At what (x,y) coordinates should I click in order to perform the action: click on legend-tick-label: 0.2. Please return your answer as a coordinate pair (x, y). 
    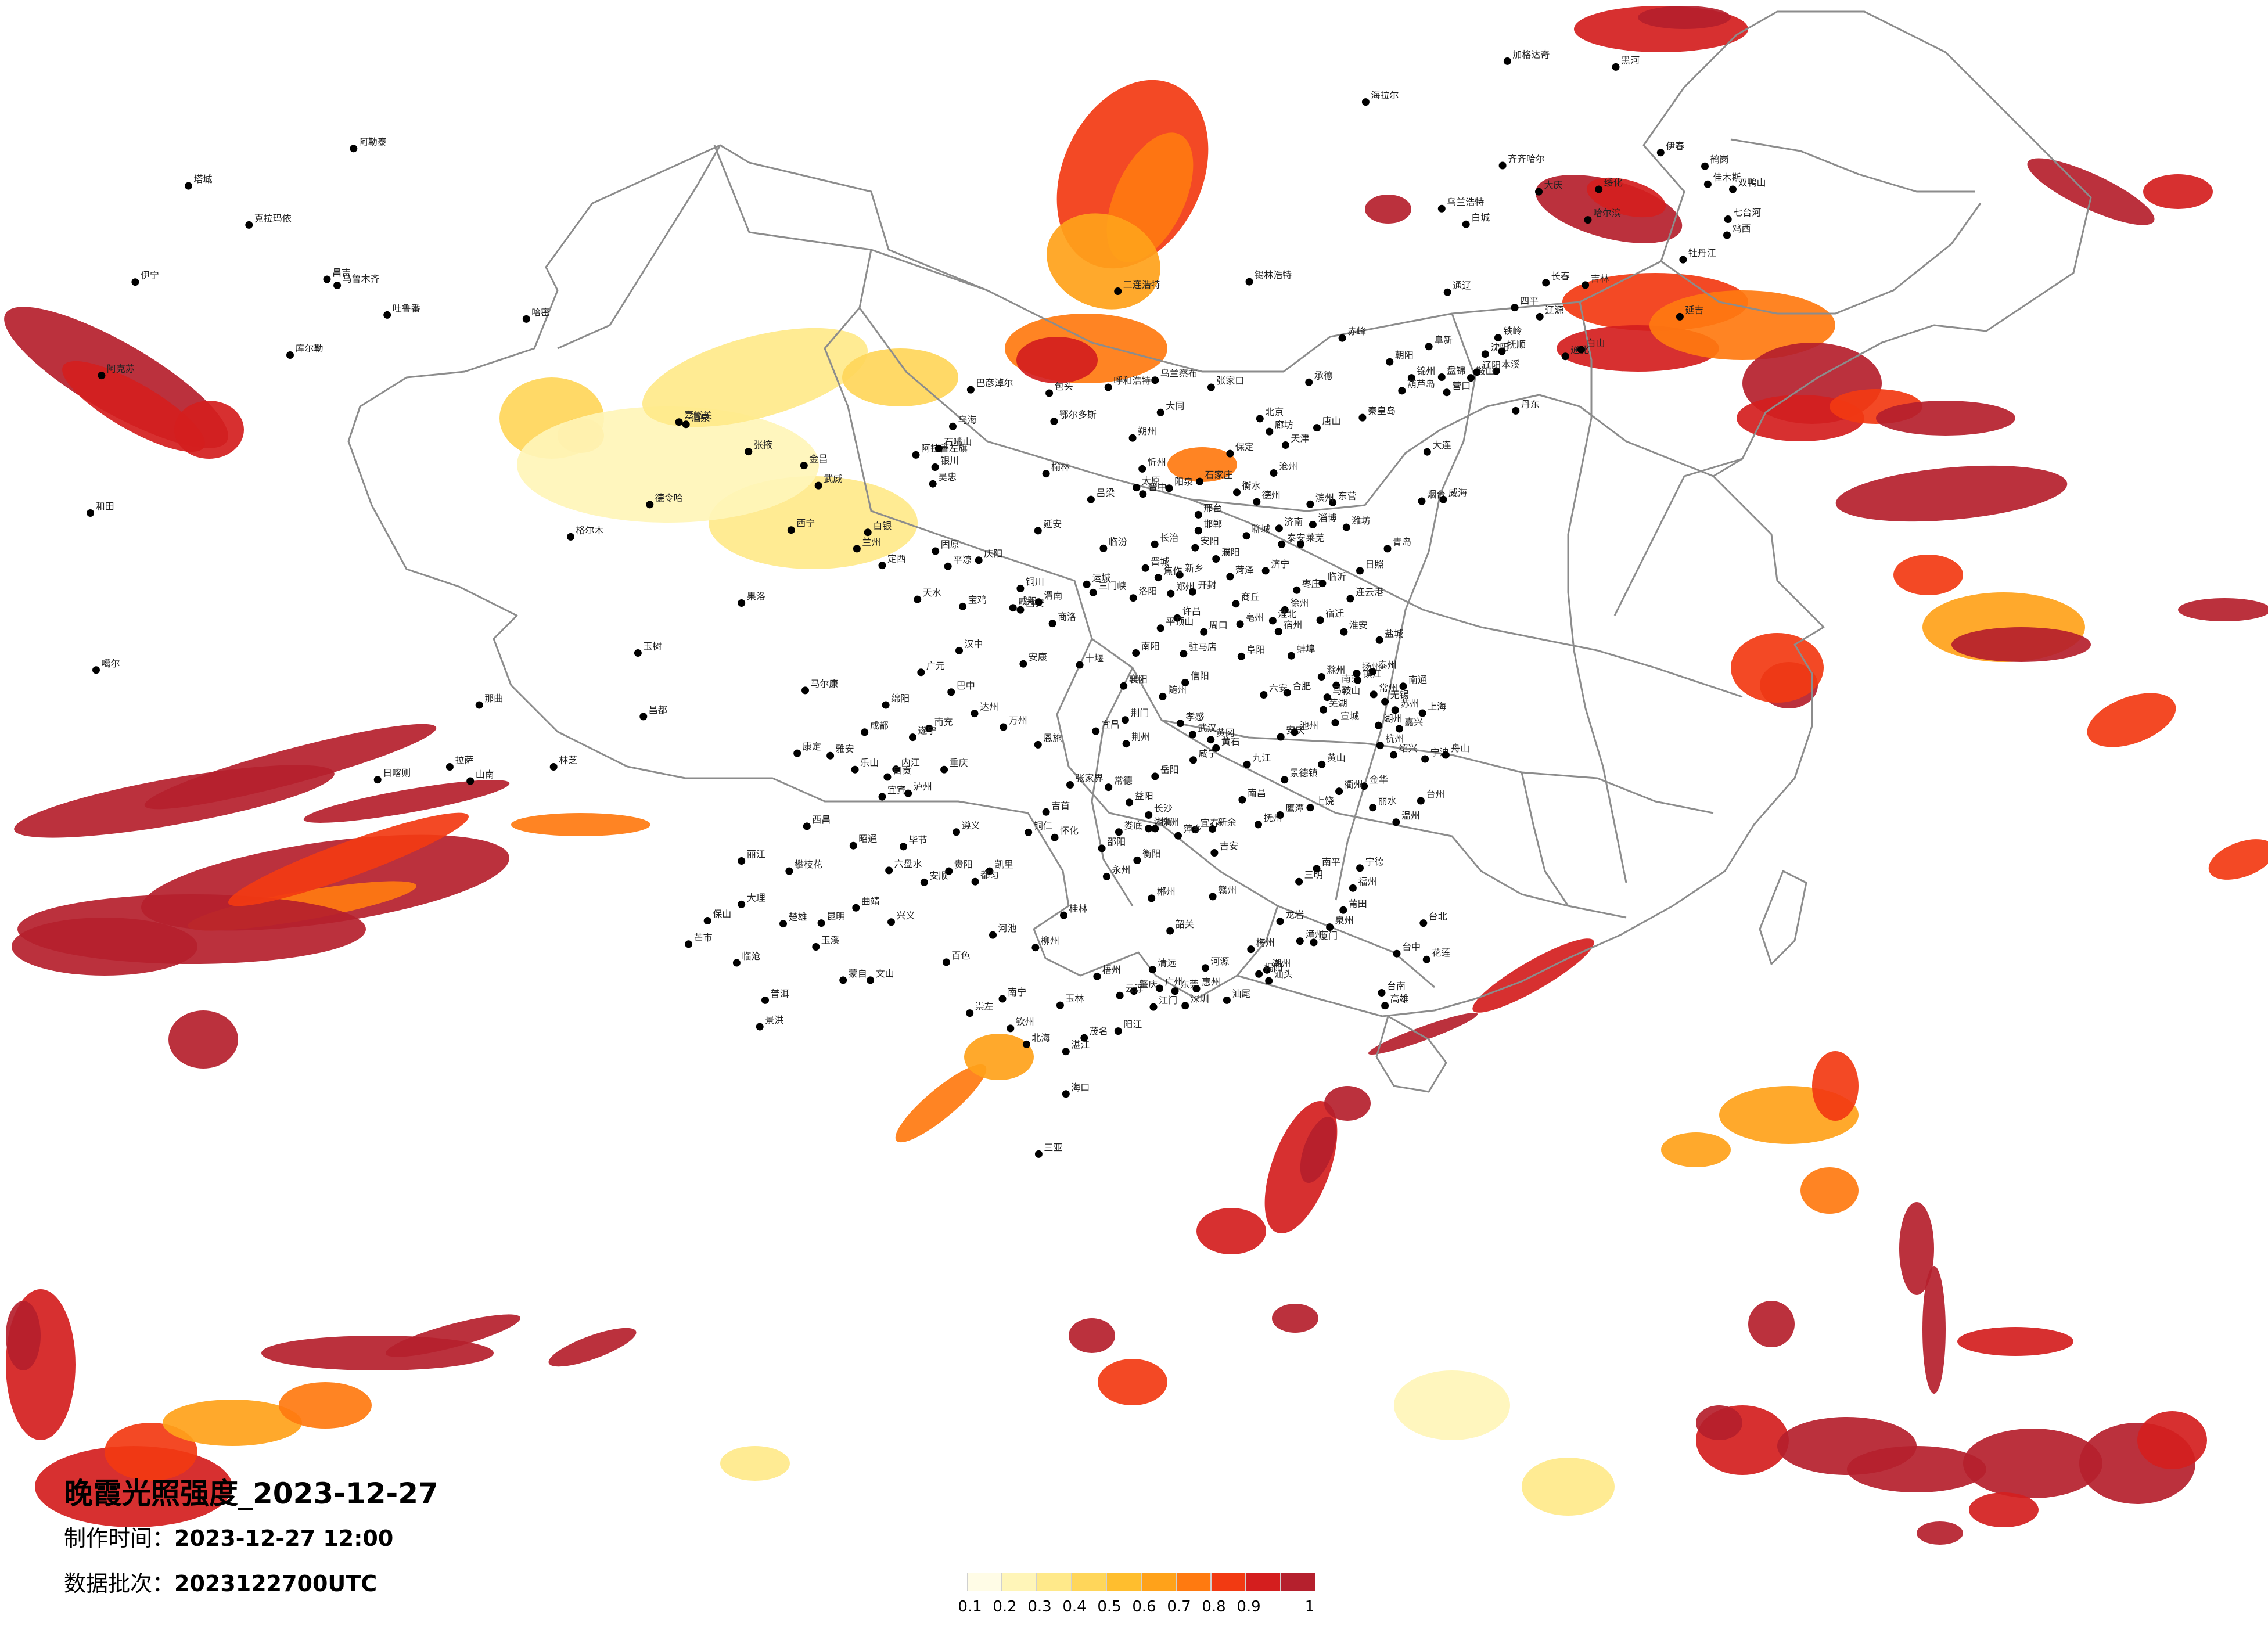
    Looking at the image, I should click on (1005, 1607).